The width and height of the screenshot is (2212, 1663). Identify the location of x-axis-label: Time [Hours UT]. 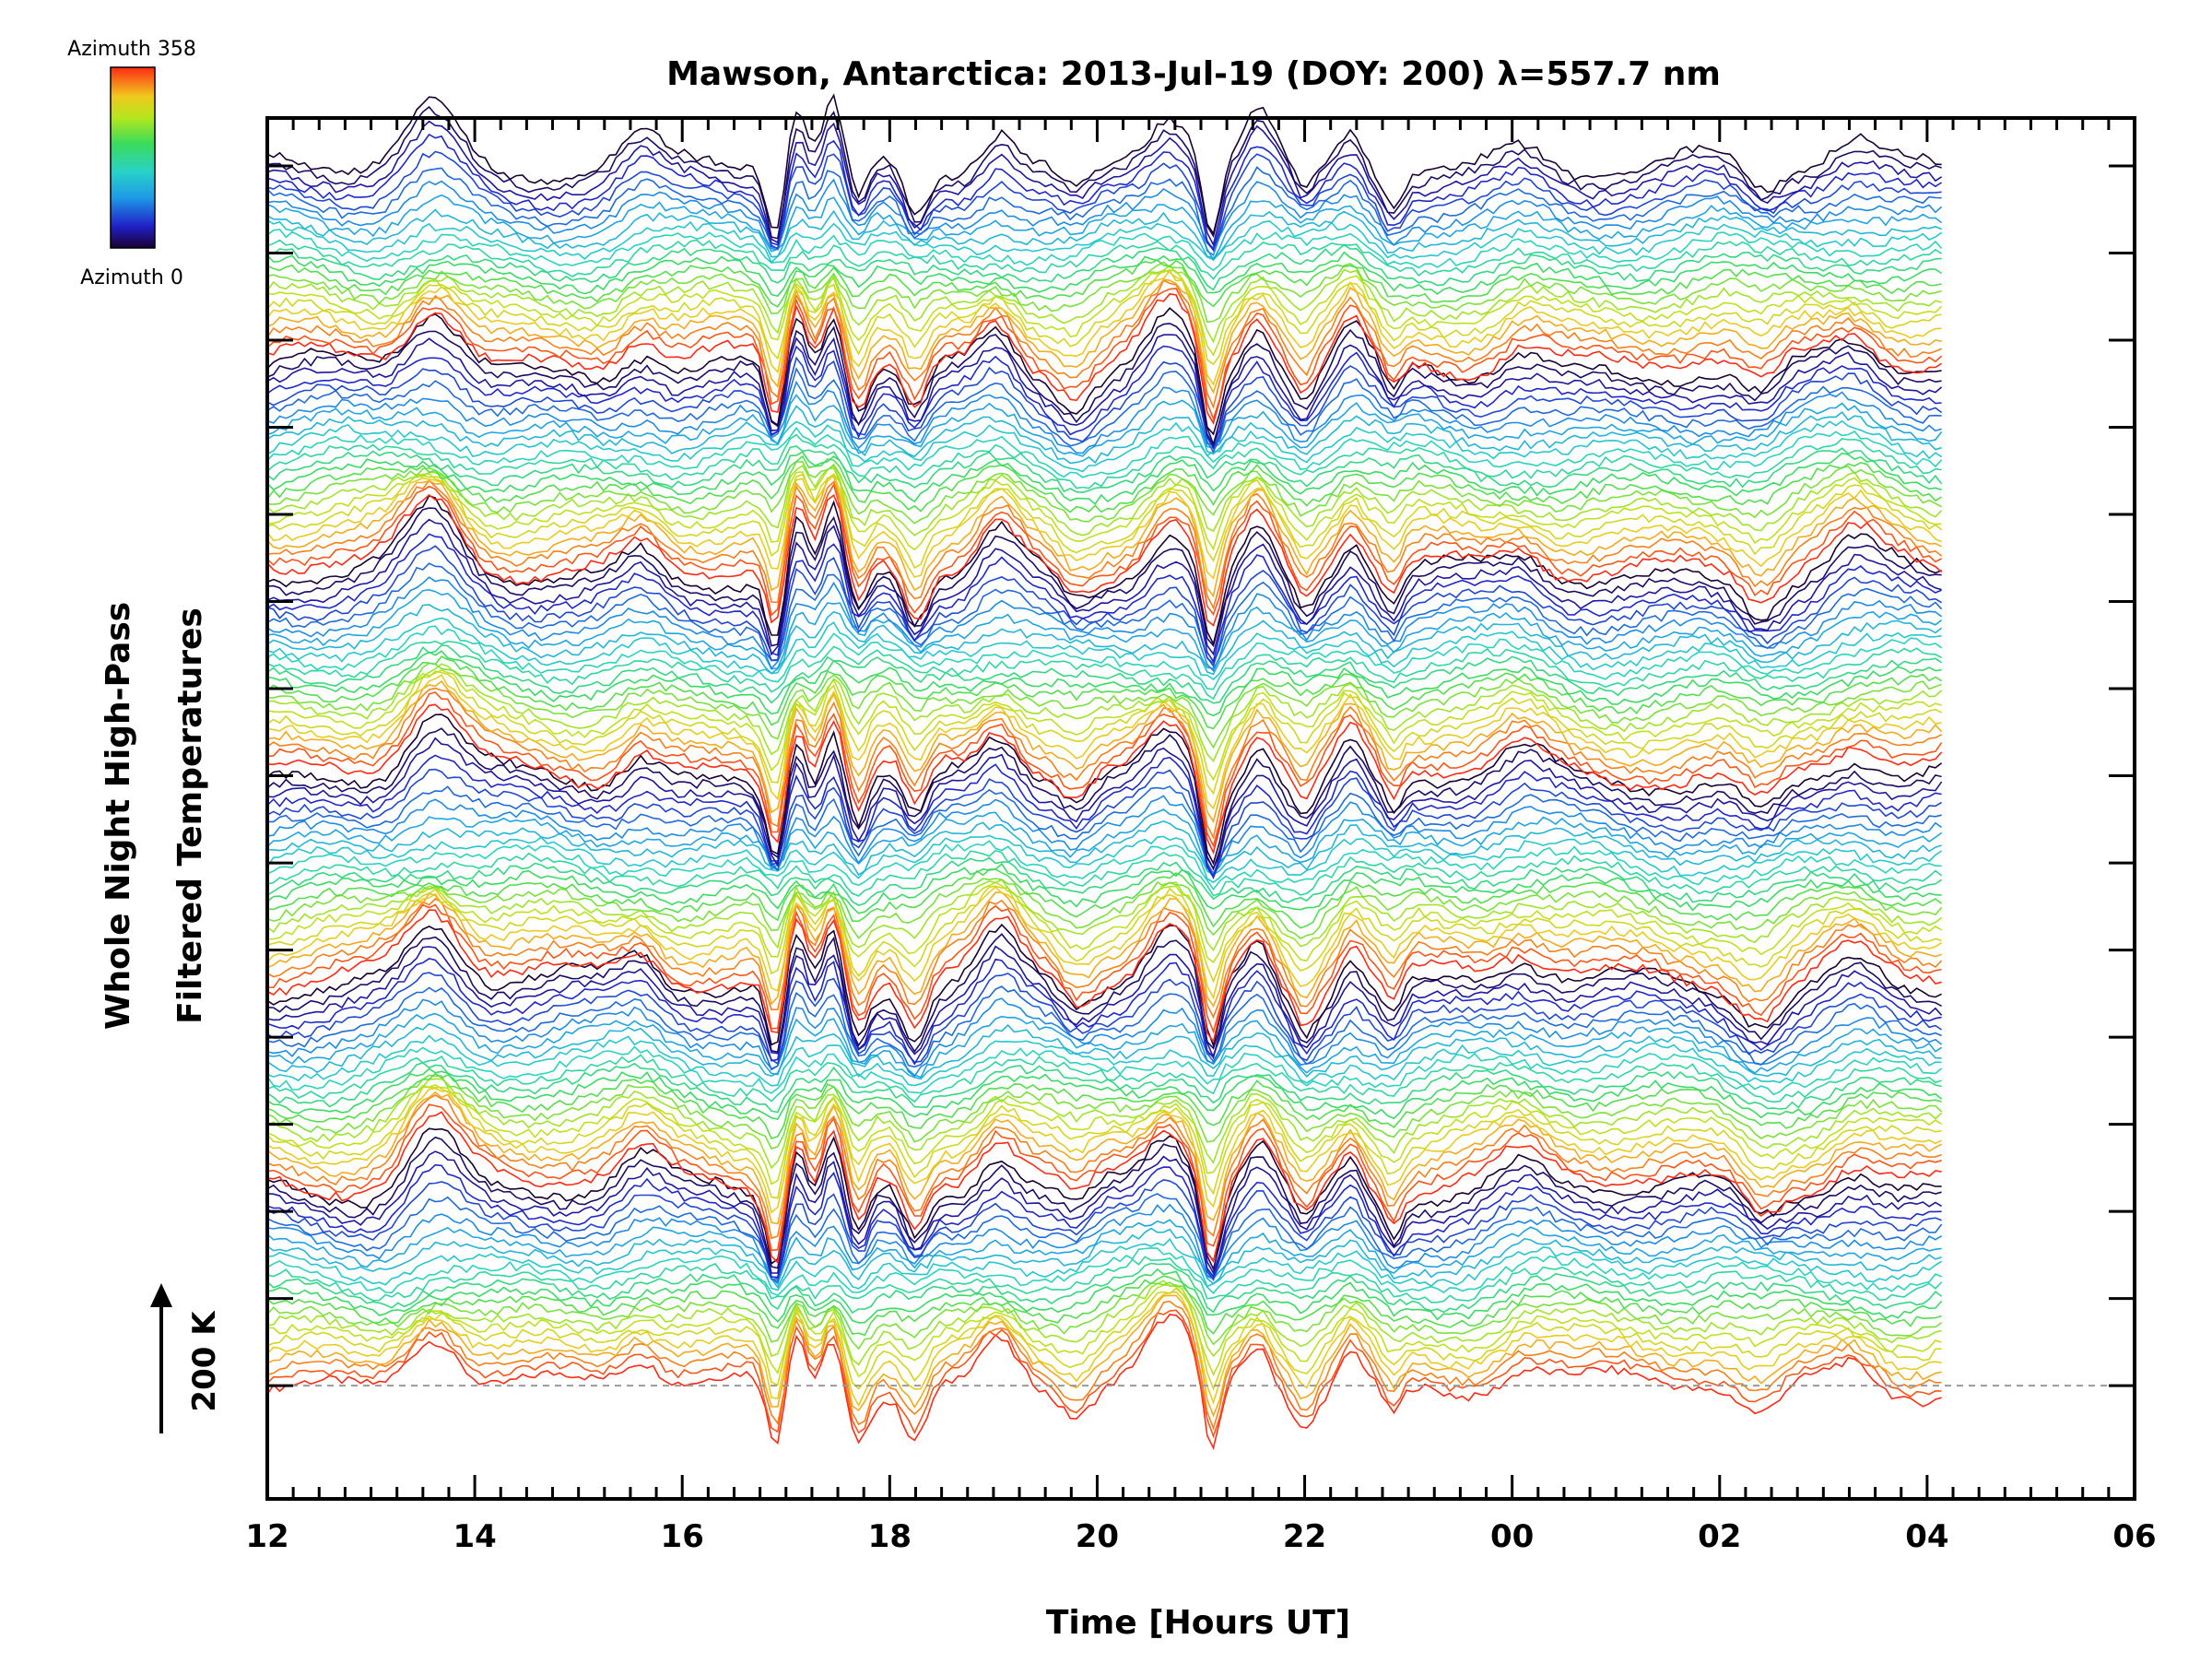
(1198, 1623).